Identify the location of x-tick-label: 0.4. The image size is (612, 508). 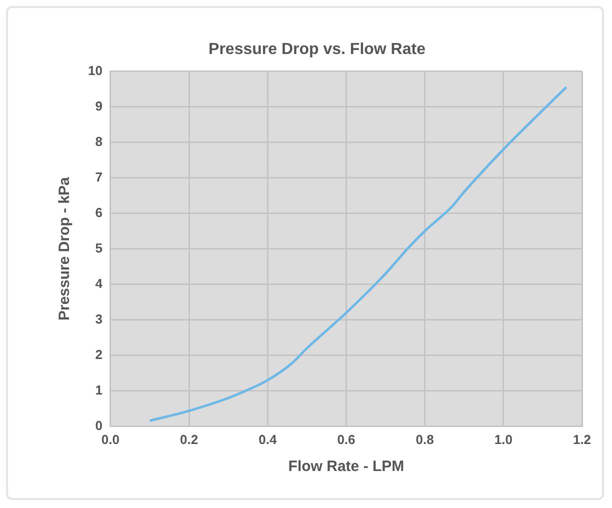
(268, 439).